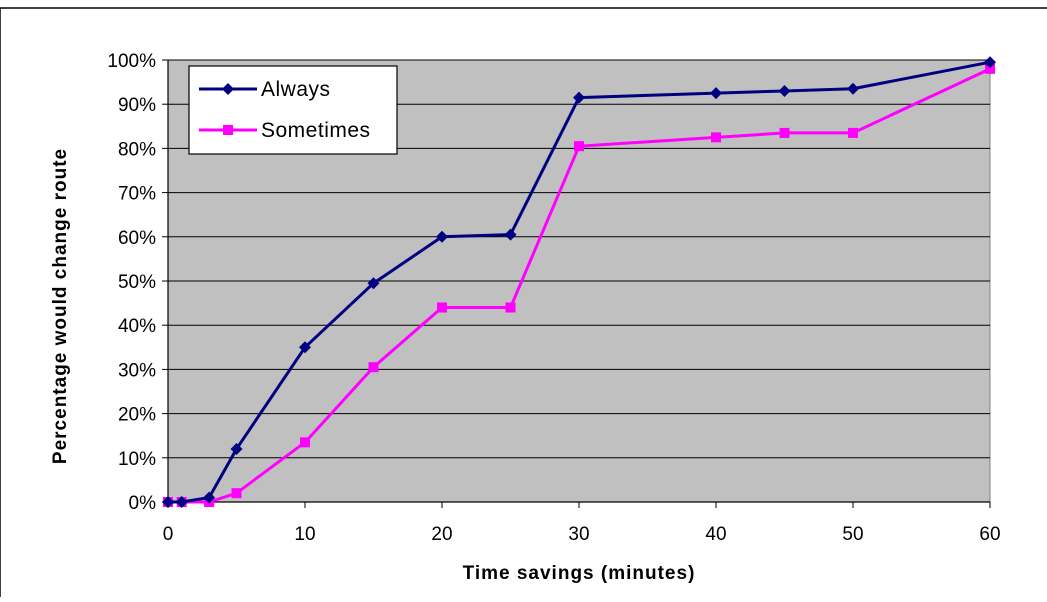  I want to click on y-tick-label: 10%, so click(137, 459).